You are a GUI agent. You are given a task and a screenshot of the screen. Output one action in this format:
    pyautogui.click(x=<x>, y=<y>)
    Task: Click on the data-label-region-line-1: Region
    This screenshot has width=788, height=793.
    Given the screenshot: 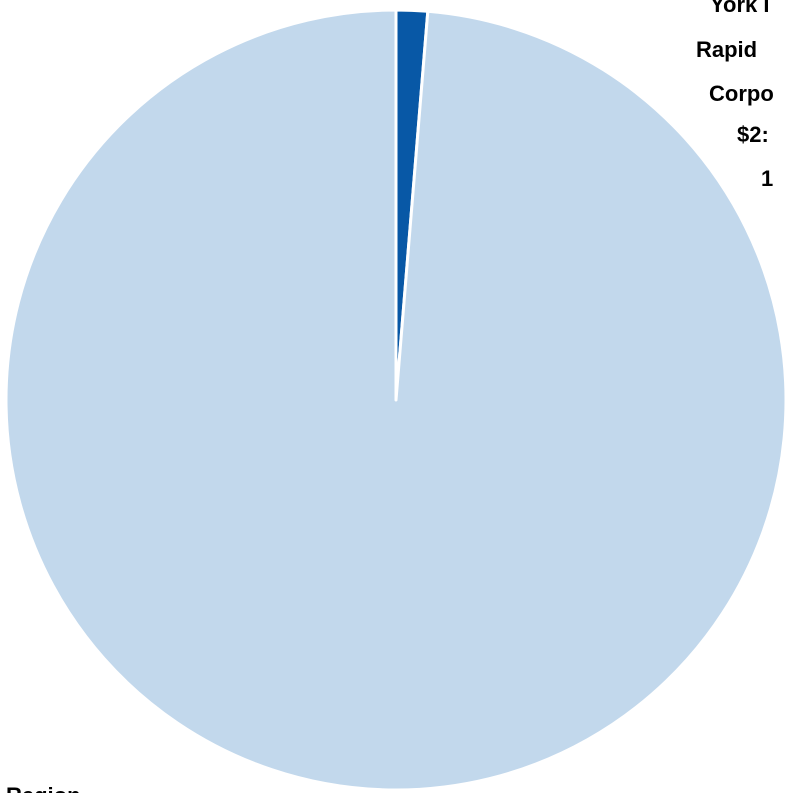 What is the action you would take?
    pyautogui.click(x=43, y=788)
    